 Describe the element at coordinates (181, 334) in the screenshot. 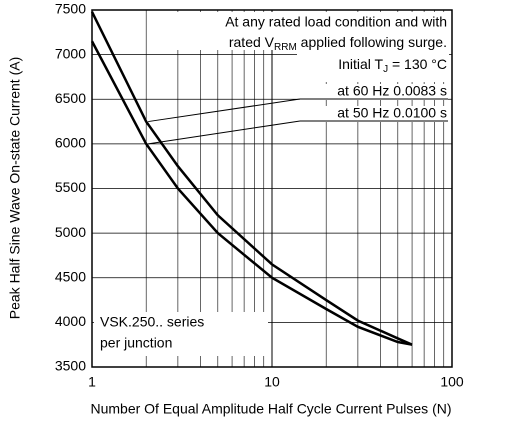

I see `device-bg` at that location.